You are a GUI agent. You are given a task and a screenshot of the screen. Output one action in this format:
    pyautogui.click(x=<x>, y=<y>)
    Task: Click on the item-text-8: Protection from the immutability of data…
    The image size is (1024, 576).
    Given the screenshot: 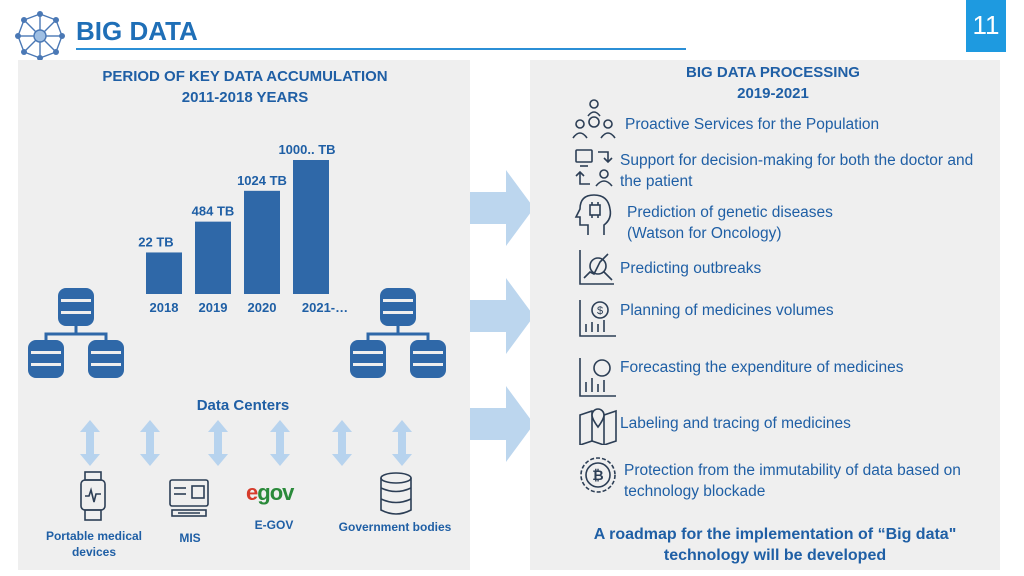 What is the action you would take?
    pyautogui.click(x=792, y=481)
    